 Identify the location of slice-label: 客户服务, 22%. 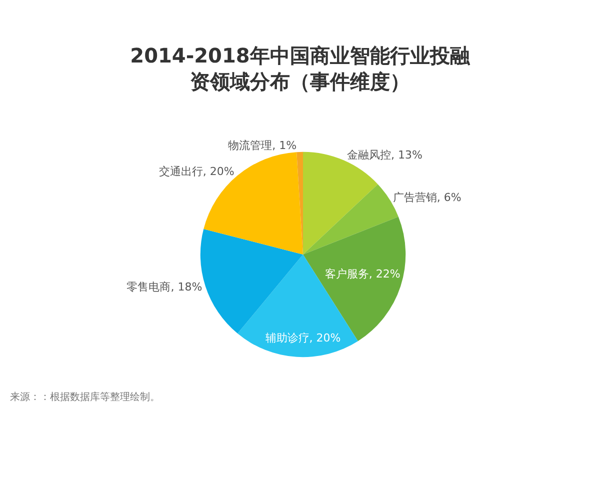
(362, 273).